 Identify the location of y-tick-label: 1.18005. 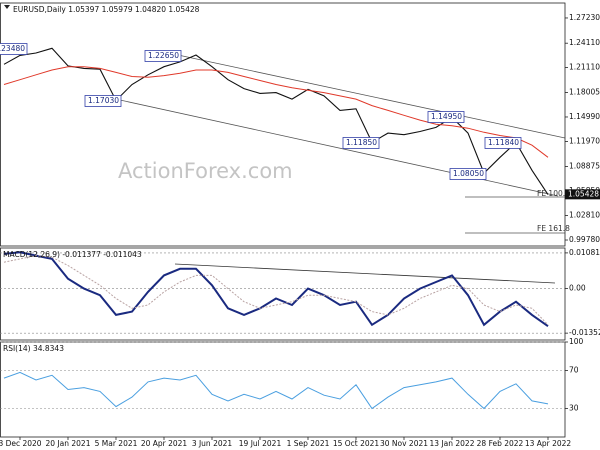
(584, 92).